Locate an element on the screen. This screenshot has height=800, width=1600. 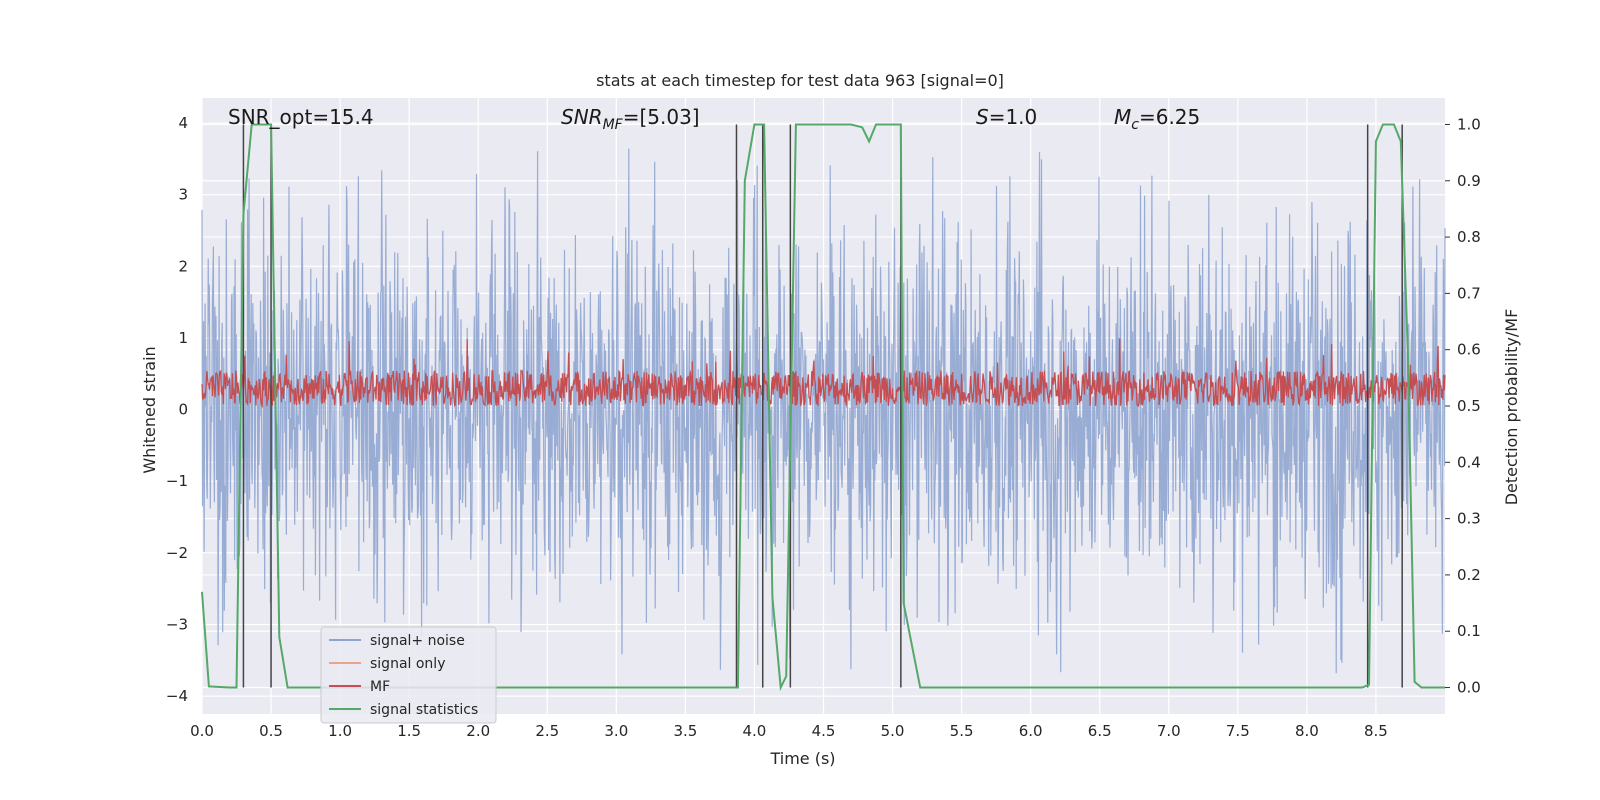
x-tick-label: 0.0 is located at coordinates (202, 731).